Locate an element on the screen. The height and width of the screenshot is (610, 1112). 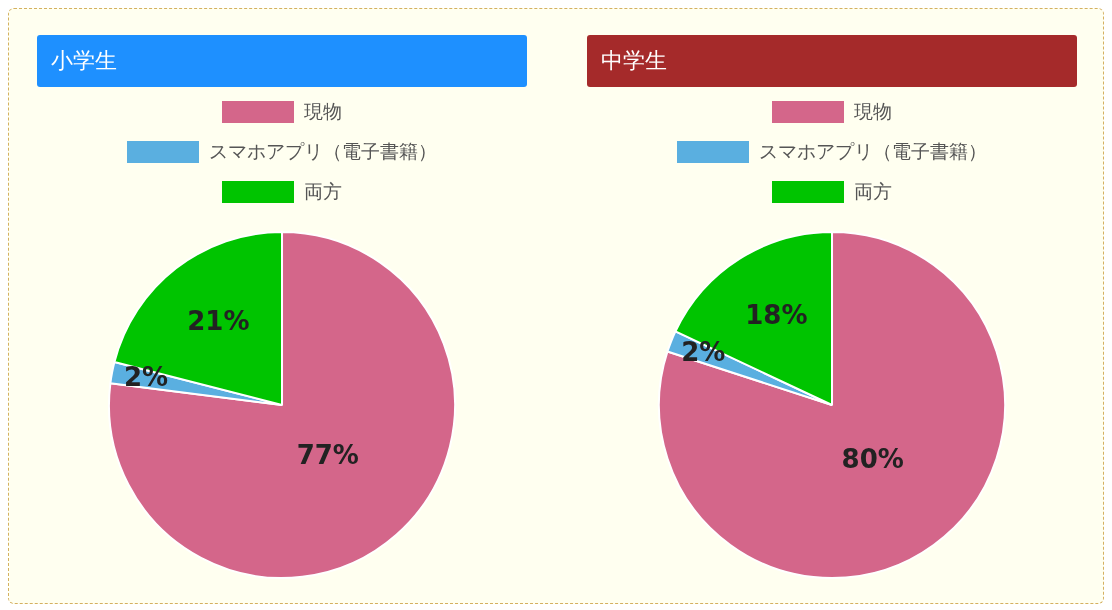
data-label: 18% is located at coordinates (776, 315).